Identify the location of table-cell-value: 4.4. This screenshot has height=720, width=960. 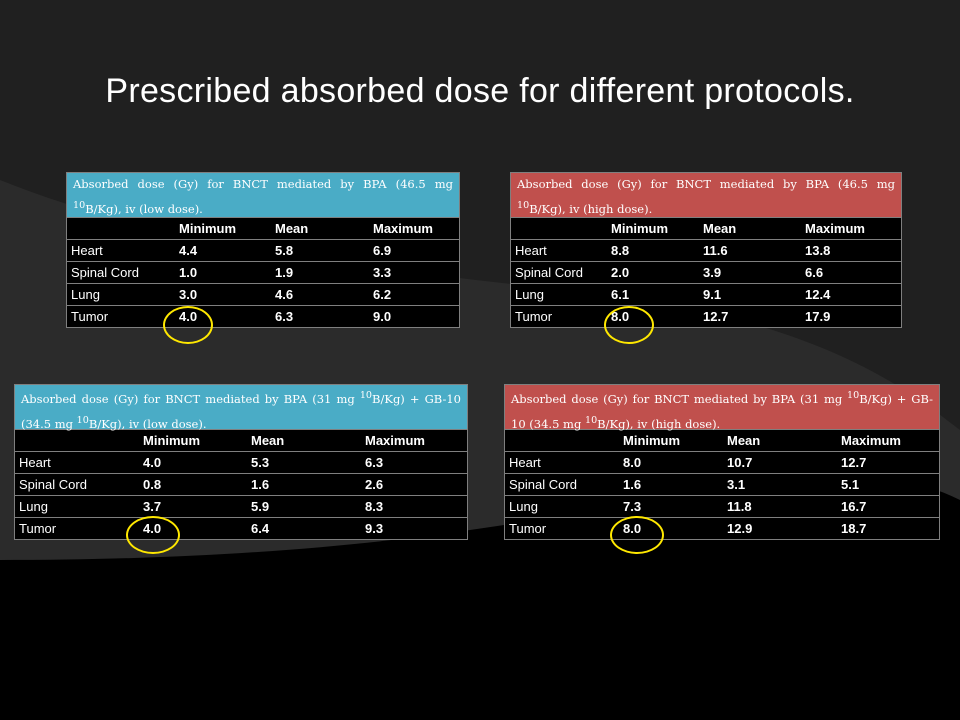
(188, 250).